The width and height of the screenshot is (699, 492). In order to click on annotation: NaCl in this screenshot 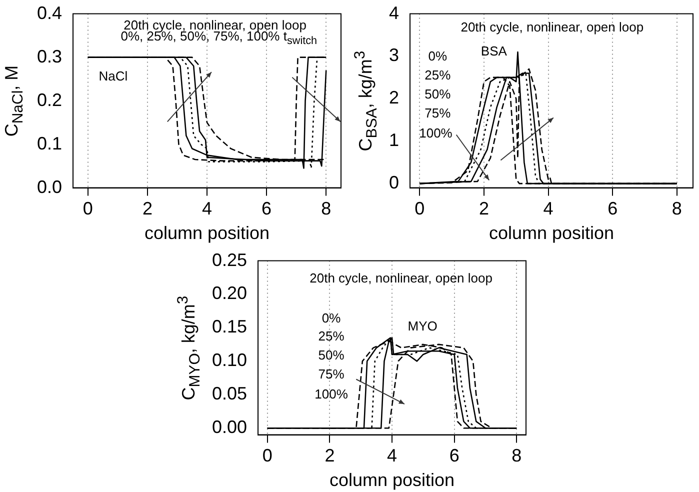, I will do `click(113, 76)`.